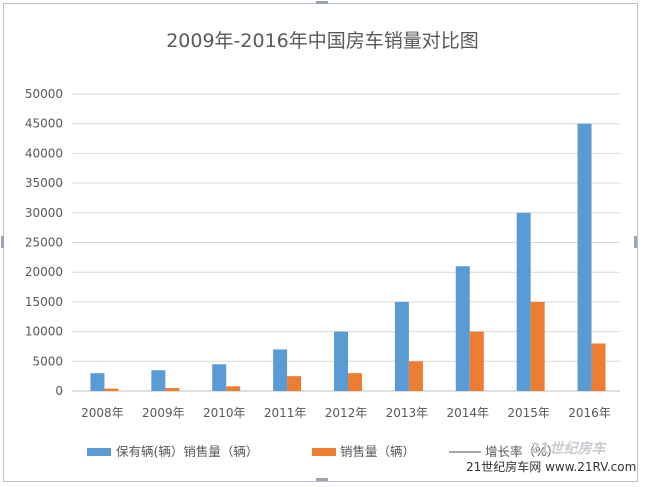 The image size is (645, 487). What do you see at coordinates (44, 332) in the screenshot?
I see `y-tick-label: 10000` at bounding box center [44, 332].